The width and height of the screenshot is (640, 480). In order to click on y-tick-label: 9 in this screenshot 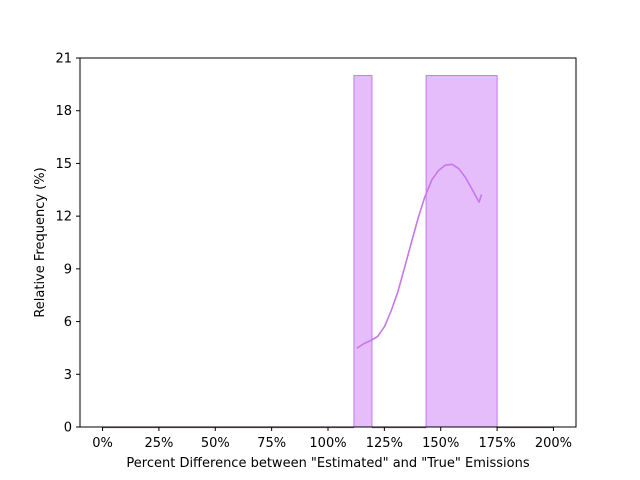, I will do `click(68, 269)`.